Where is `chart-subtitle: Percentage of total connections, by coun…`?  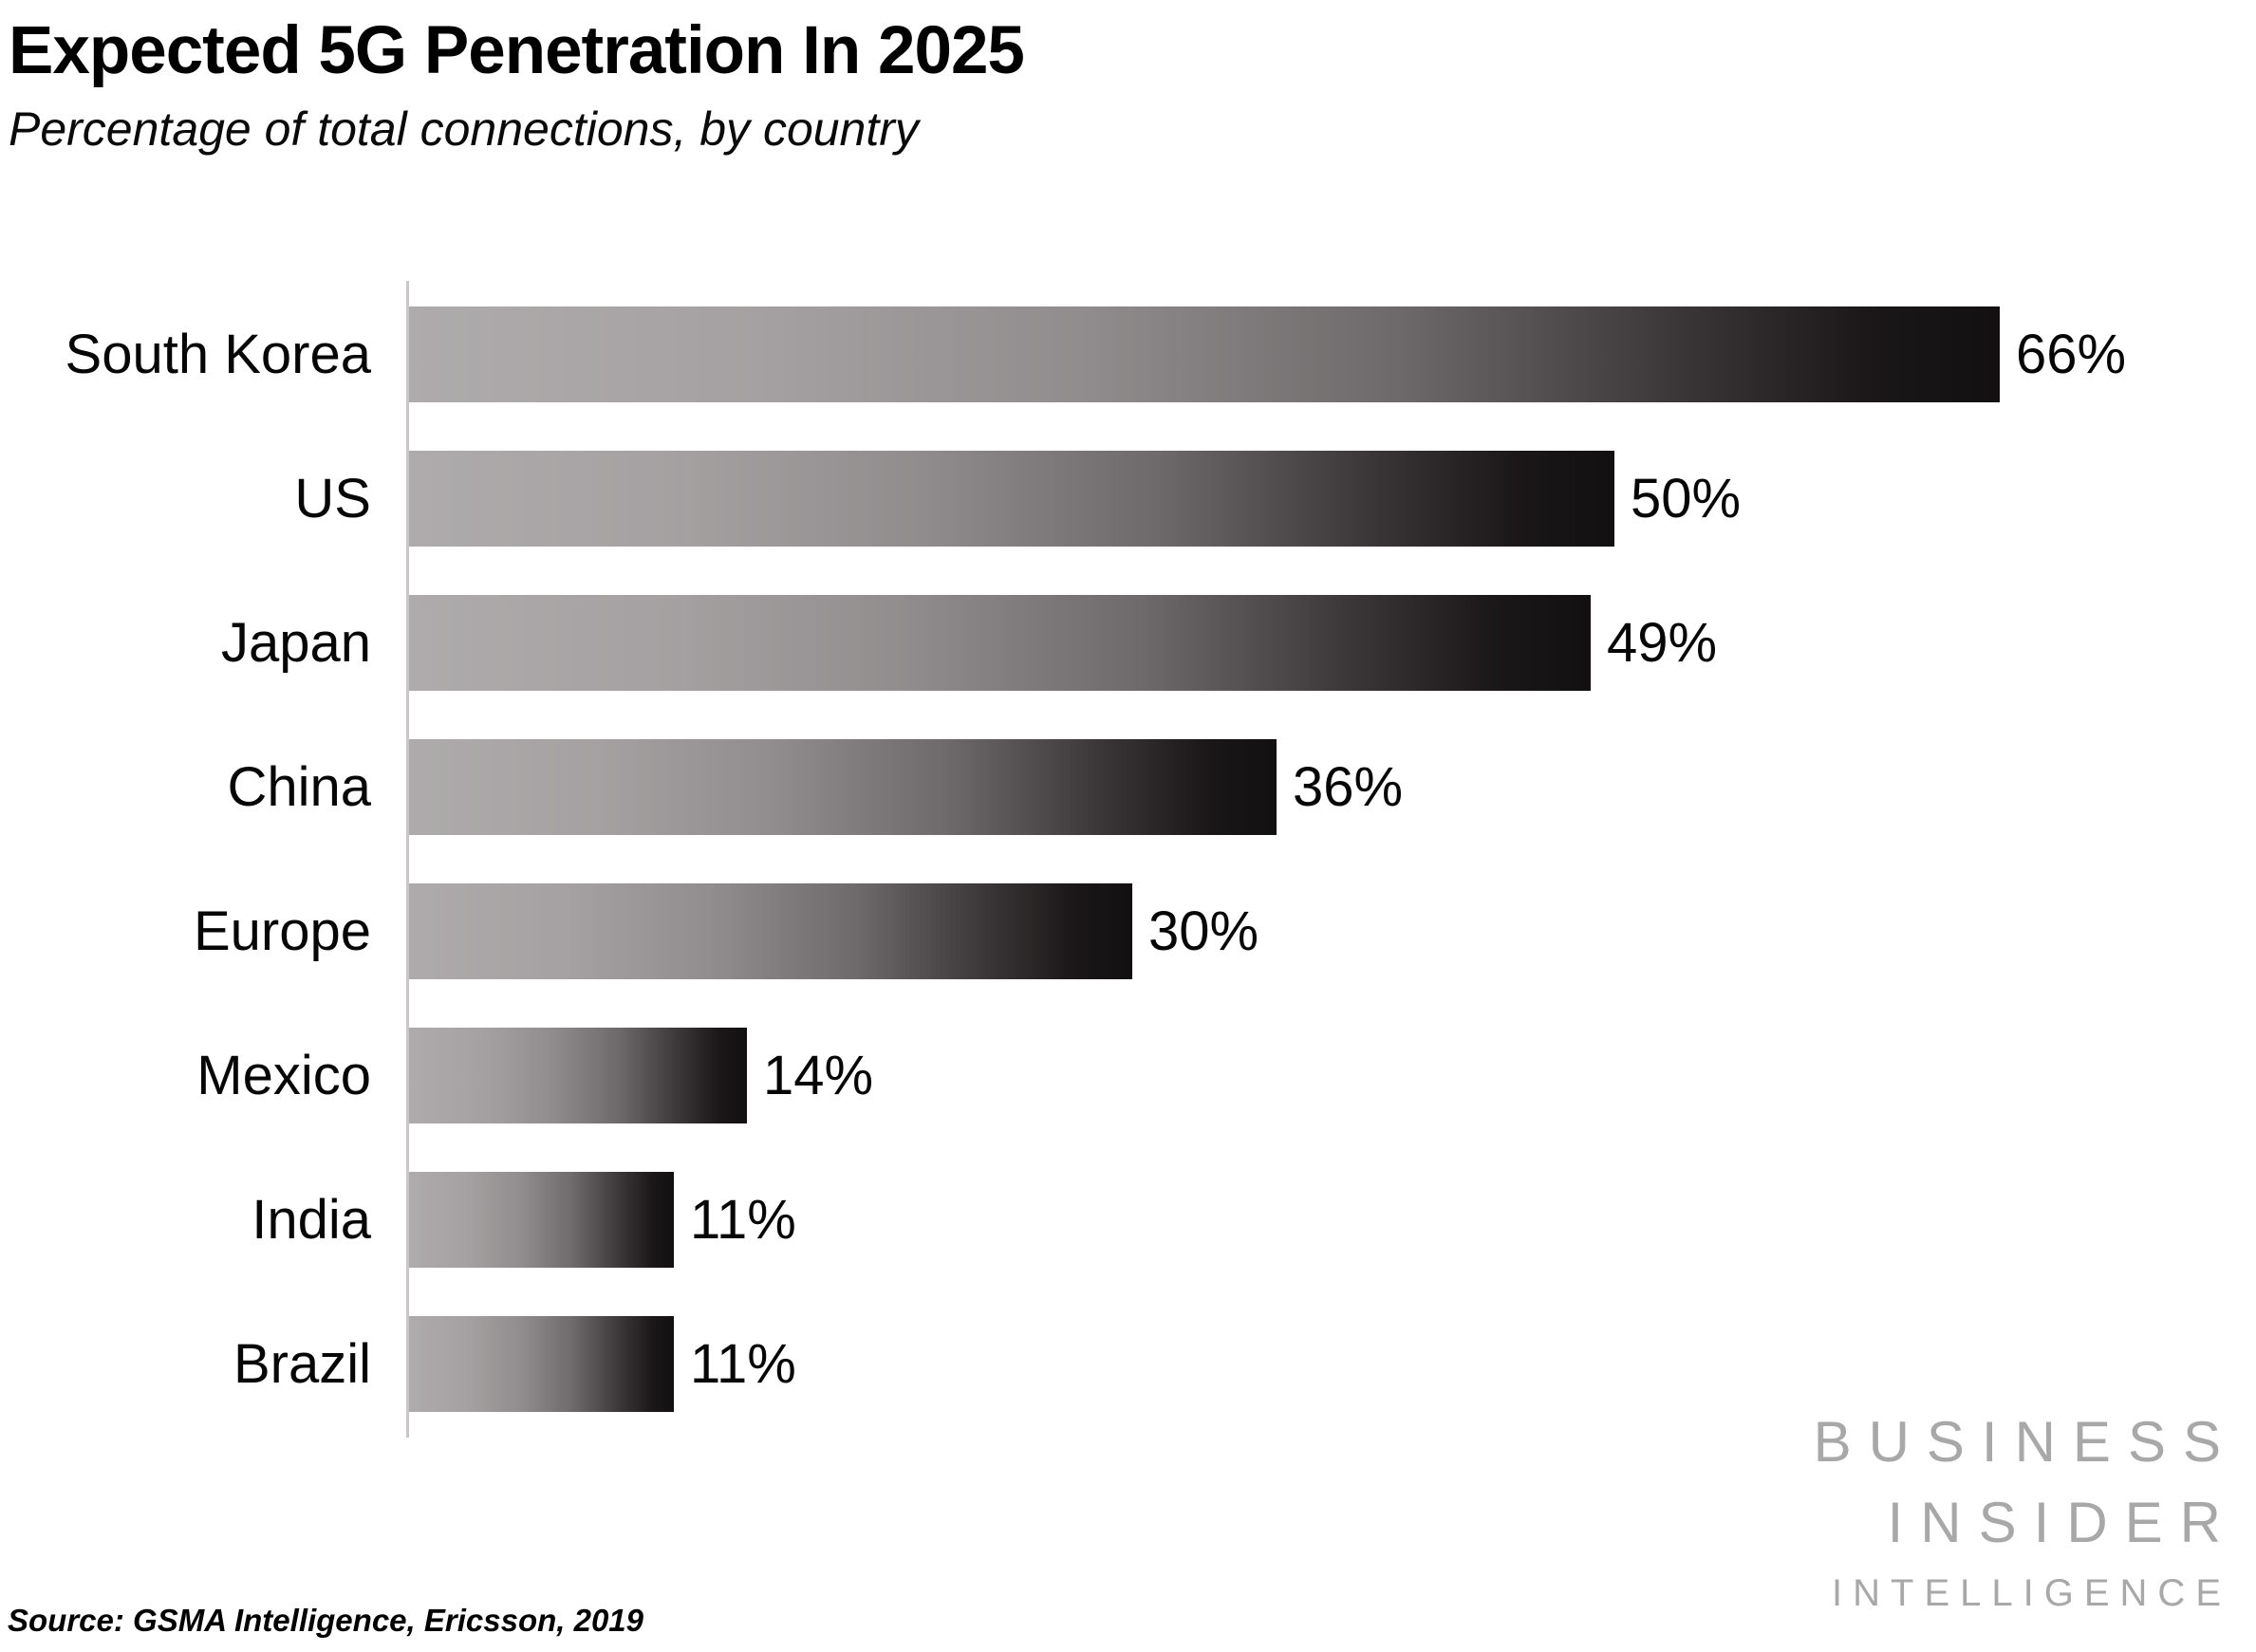 chart-subtitle: Percentage of total connections, by coun… is located at coordinates (464, 129).